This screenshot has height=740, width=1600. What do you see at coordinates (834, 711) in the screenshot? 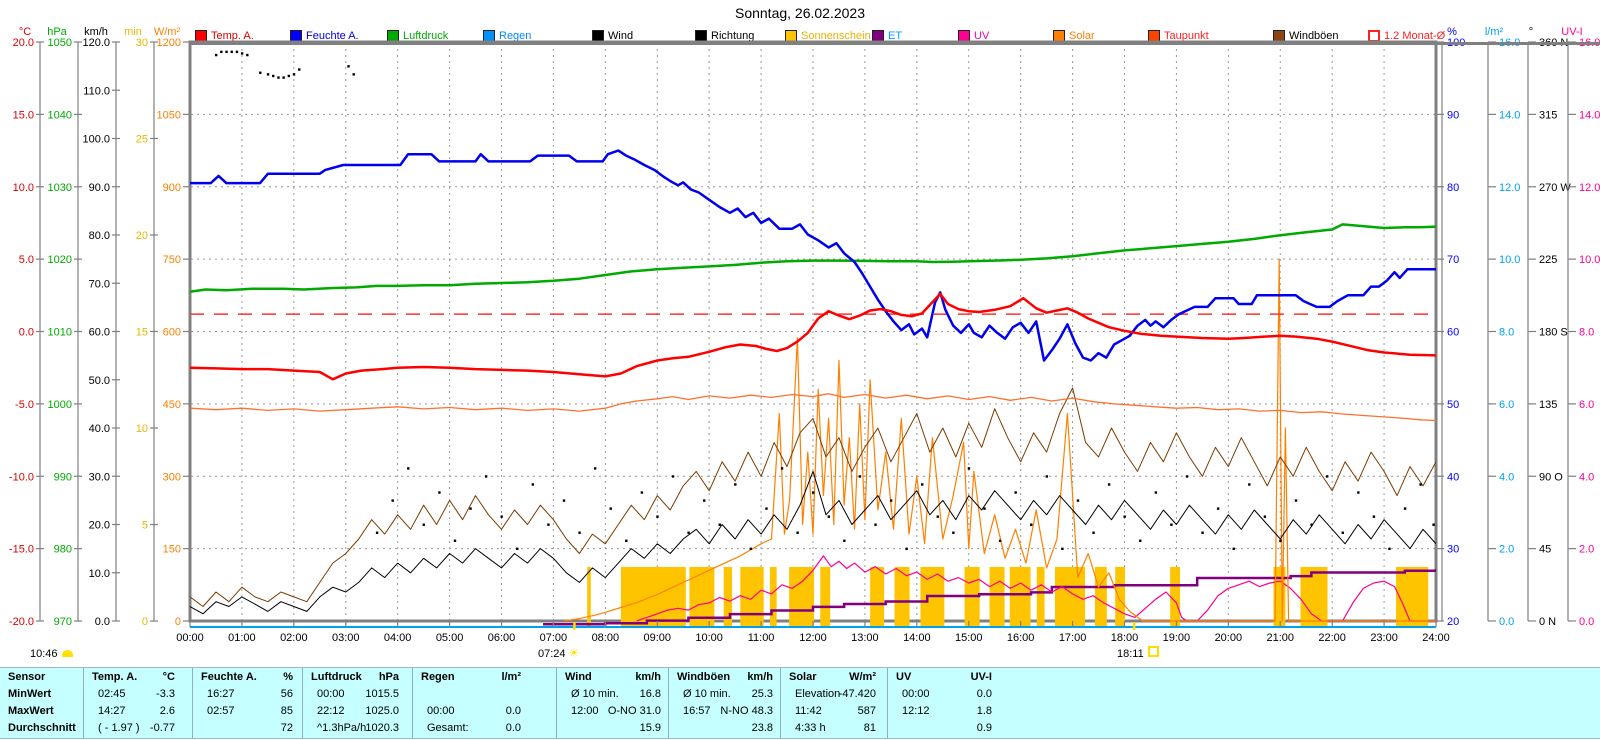
I see `table-row: 11:42 587` at bounding box center [834, 711].